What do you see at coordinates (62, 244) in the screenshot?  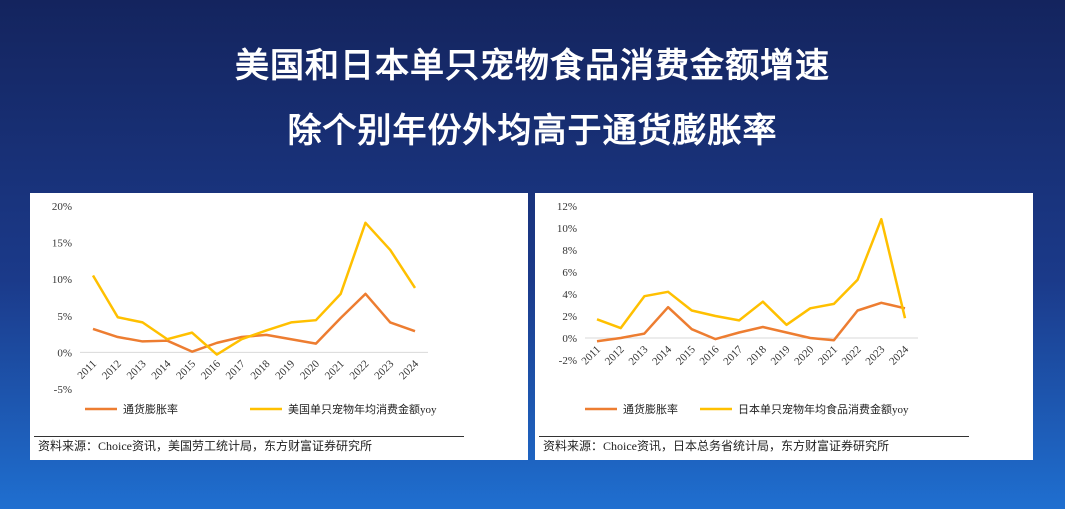 I see `y-tick-label: 15%` at bounding box center [62, 244].